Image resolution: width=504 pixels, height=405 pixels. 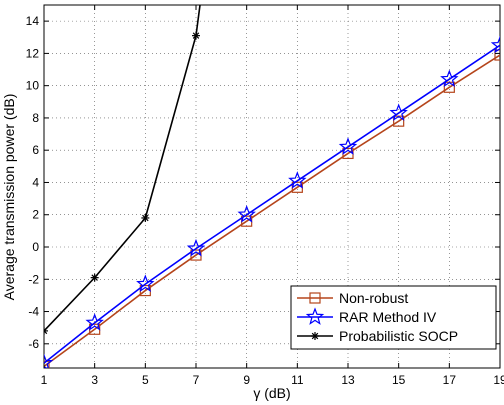 What do you see at coordinates (33, 344) in the screenshot?
I see `y-tick-label: -6` at bounding box center [33, 344].